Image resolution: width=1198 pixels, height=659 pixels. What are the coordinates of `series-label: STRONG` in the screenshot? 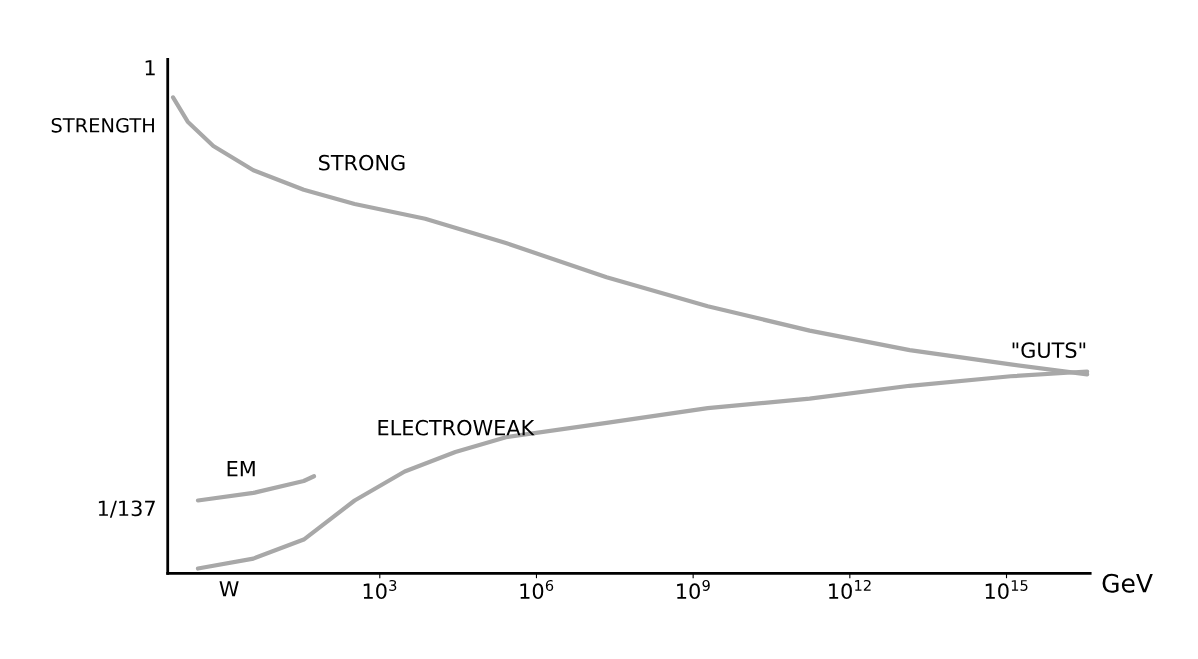 It's located at (362, 162).